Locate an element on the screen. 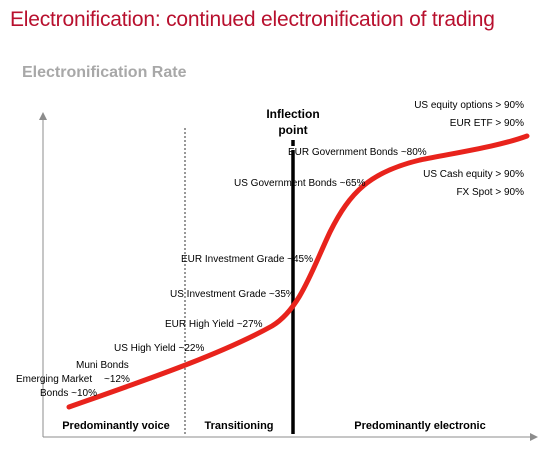 This screenshot has width=546, height=452. label-em-bonds-line1: Emerging Market is located at coordinates (54, 379).